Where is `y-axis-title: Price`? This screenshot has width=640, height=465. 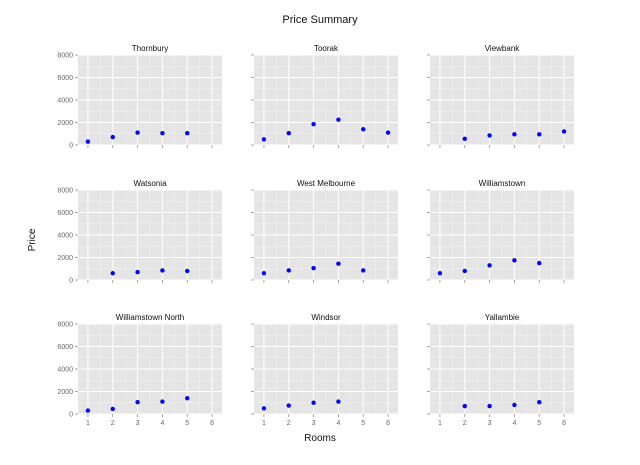
y-axis-title: Price is located at coordinates (32, 239).